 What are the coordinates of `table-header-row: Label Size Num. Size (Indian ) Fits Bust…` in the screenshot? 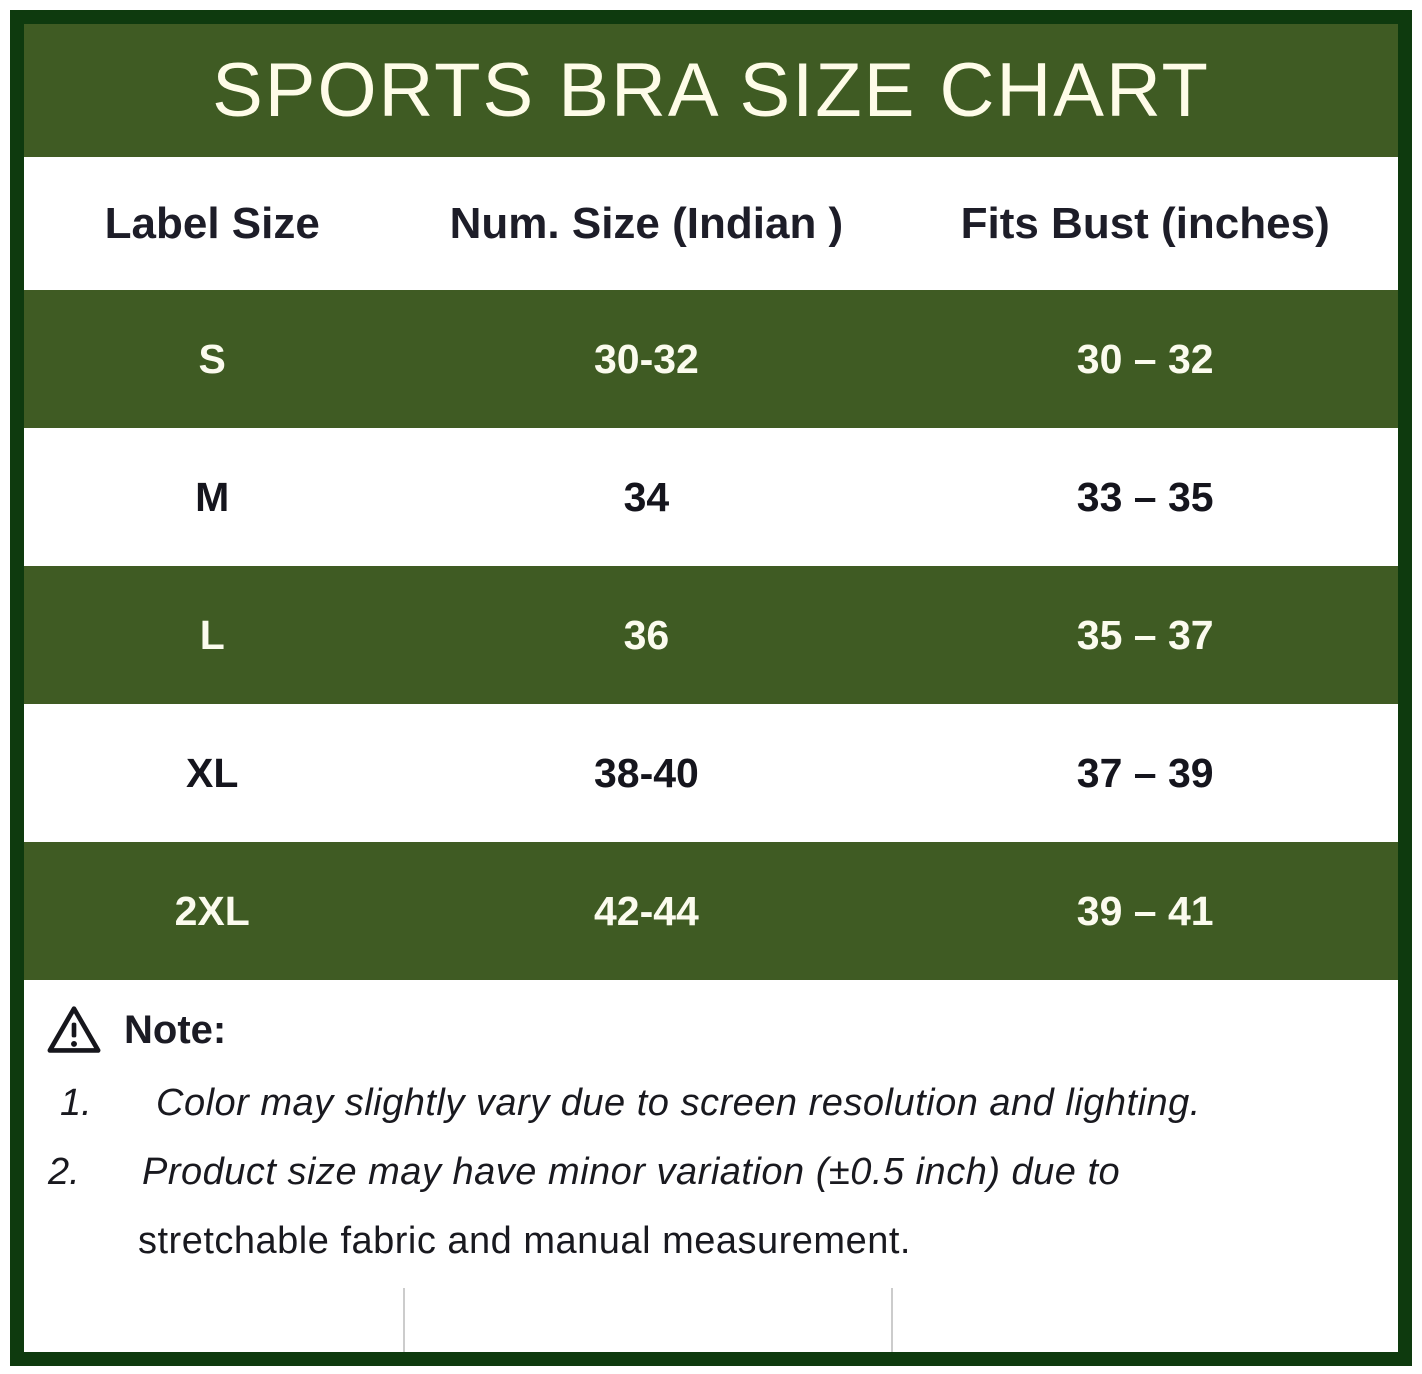 It's located at (711, 223).